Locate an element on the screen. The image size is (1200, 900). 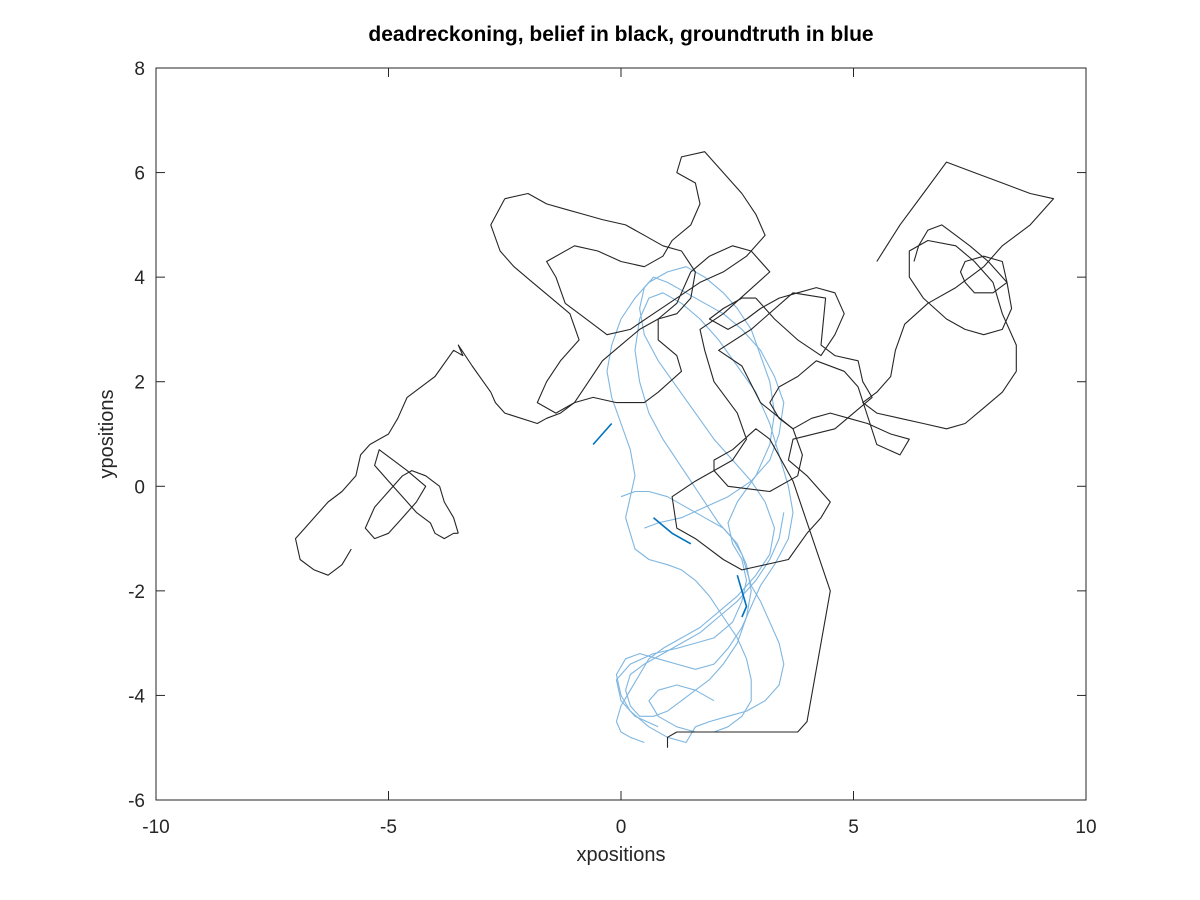
x-tick-label: 10 is located at coordinates (1085, 827).